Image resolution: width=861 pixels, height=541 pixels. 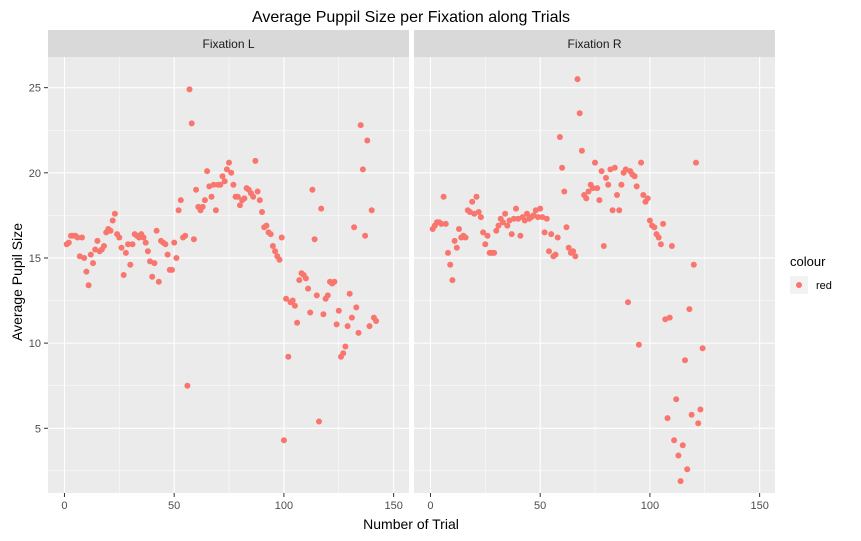 I want to click on facet-strip, so click(x=228, y=43).